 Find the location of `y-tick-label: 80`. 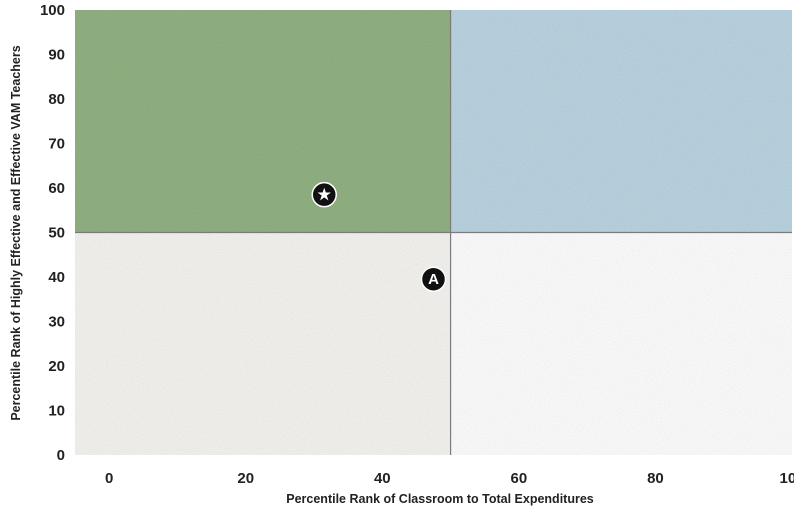

y-tick-label: 80 is located at coordinates (56, 99).